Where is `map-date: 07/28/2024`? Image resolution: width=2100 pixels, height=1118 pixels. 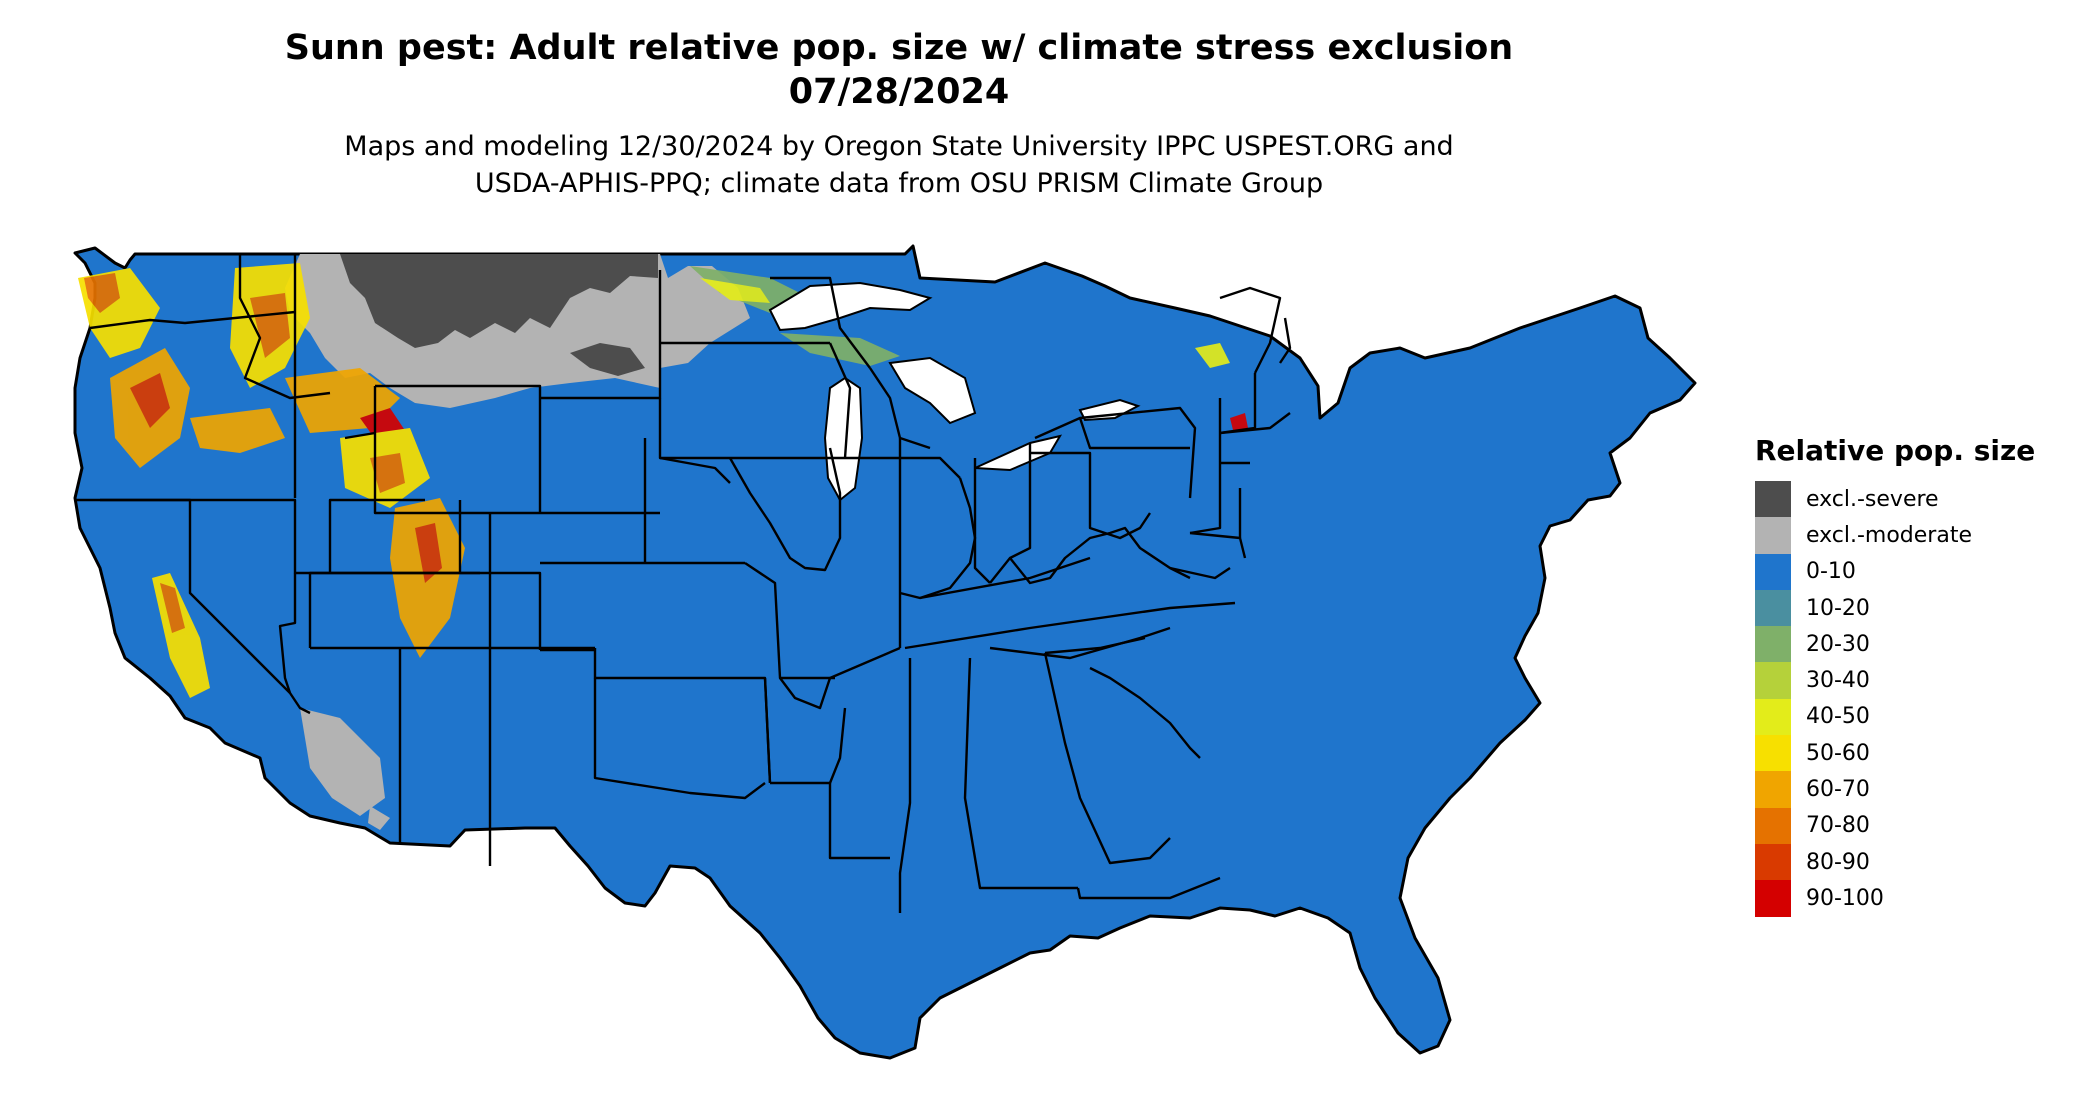
map-date: 07/28/2024 is located at coordinates (899, 92).